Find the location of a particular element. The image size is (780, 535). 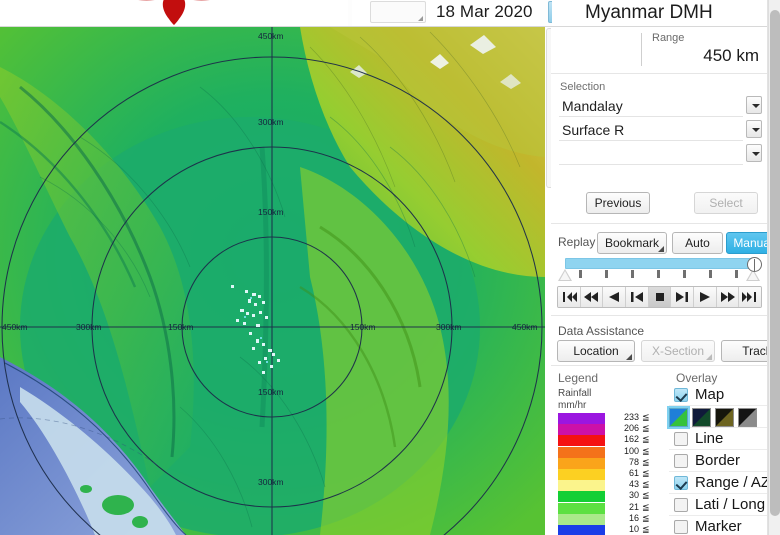

replay-transport-bar is located at coordinates (659, 297).